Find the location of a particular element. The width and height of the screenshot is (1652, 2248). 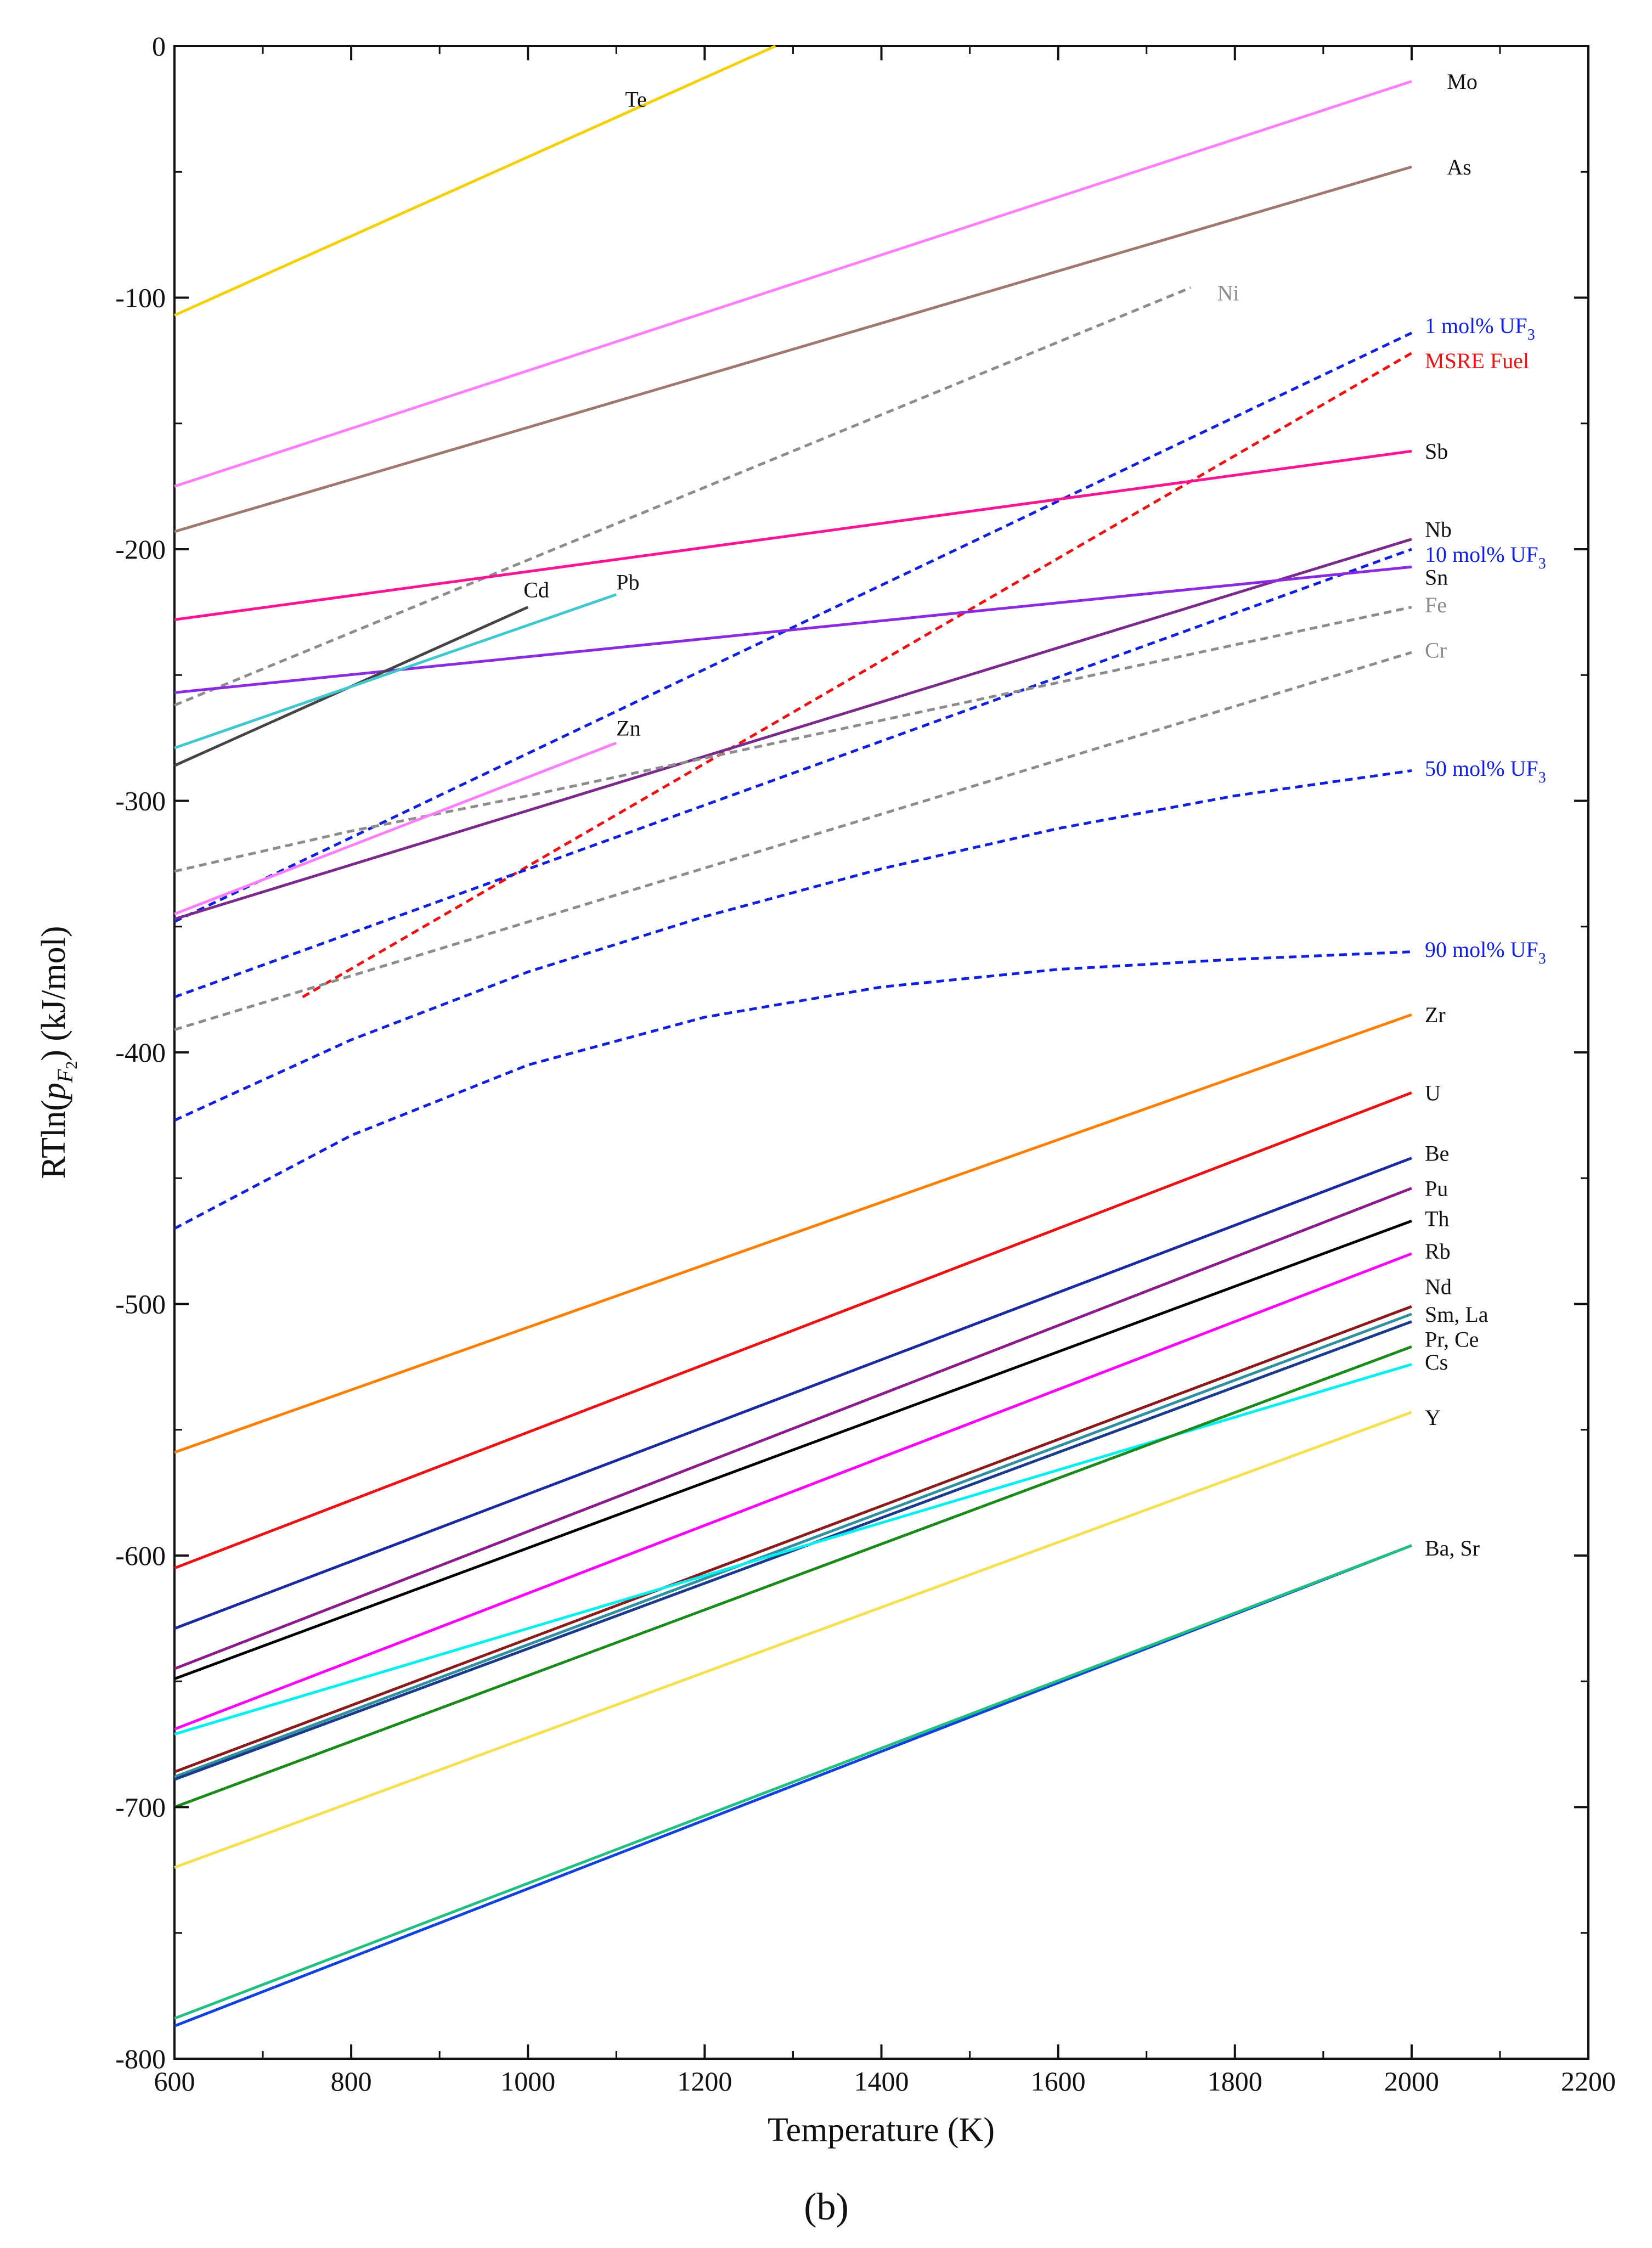

x-tick-label: 800 is located at coordinates (352, 2082).